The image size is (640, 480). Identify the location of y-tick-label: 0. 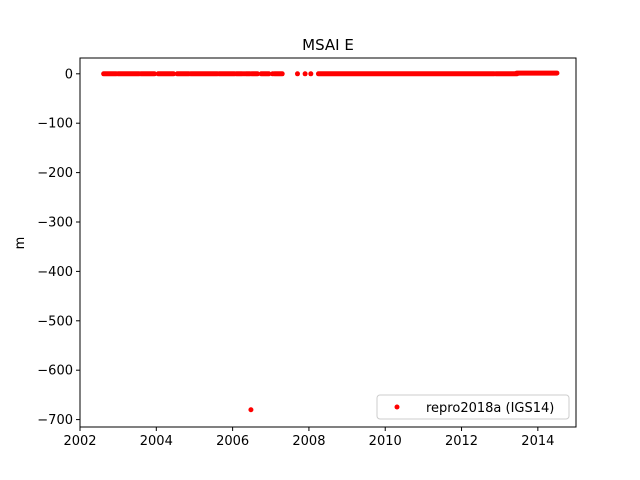
(69, 74).